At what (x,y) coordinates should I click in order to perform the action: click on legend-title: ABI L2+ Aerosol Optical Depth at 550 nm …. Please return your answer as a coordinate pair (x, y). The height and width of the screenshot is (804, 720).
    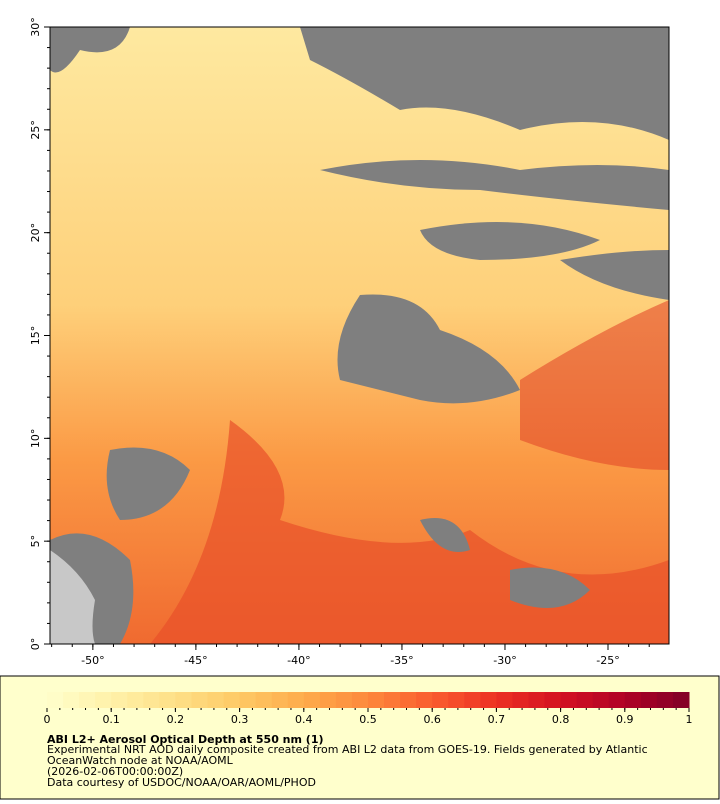
    Looking at the image, I should click on (185, 739).